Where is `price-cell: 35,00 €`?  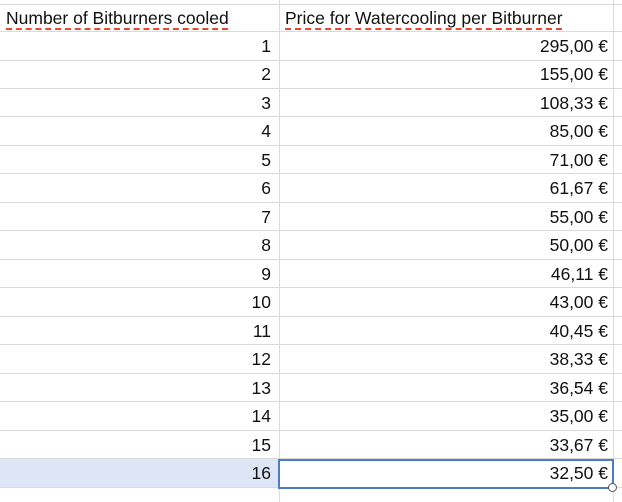
price-cell: 35,00 € is located at coordinates (578, 416).